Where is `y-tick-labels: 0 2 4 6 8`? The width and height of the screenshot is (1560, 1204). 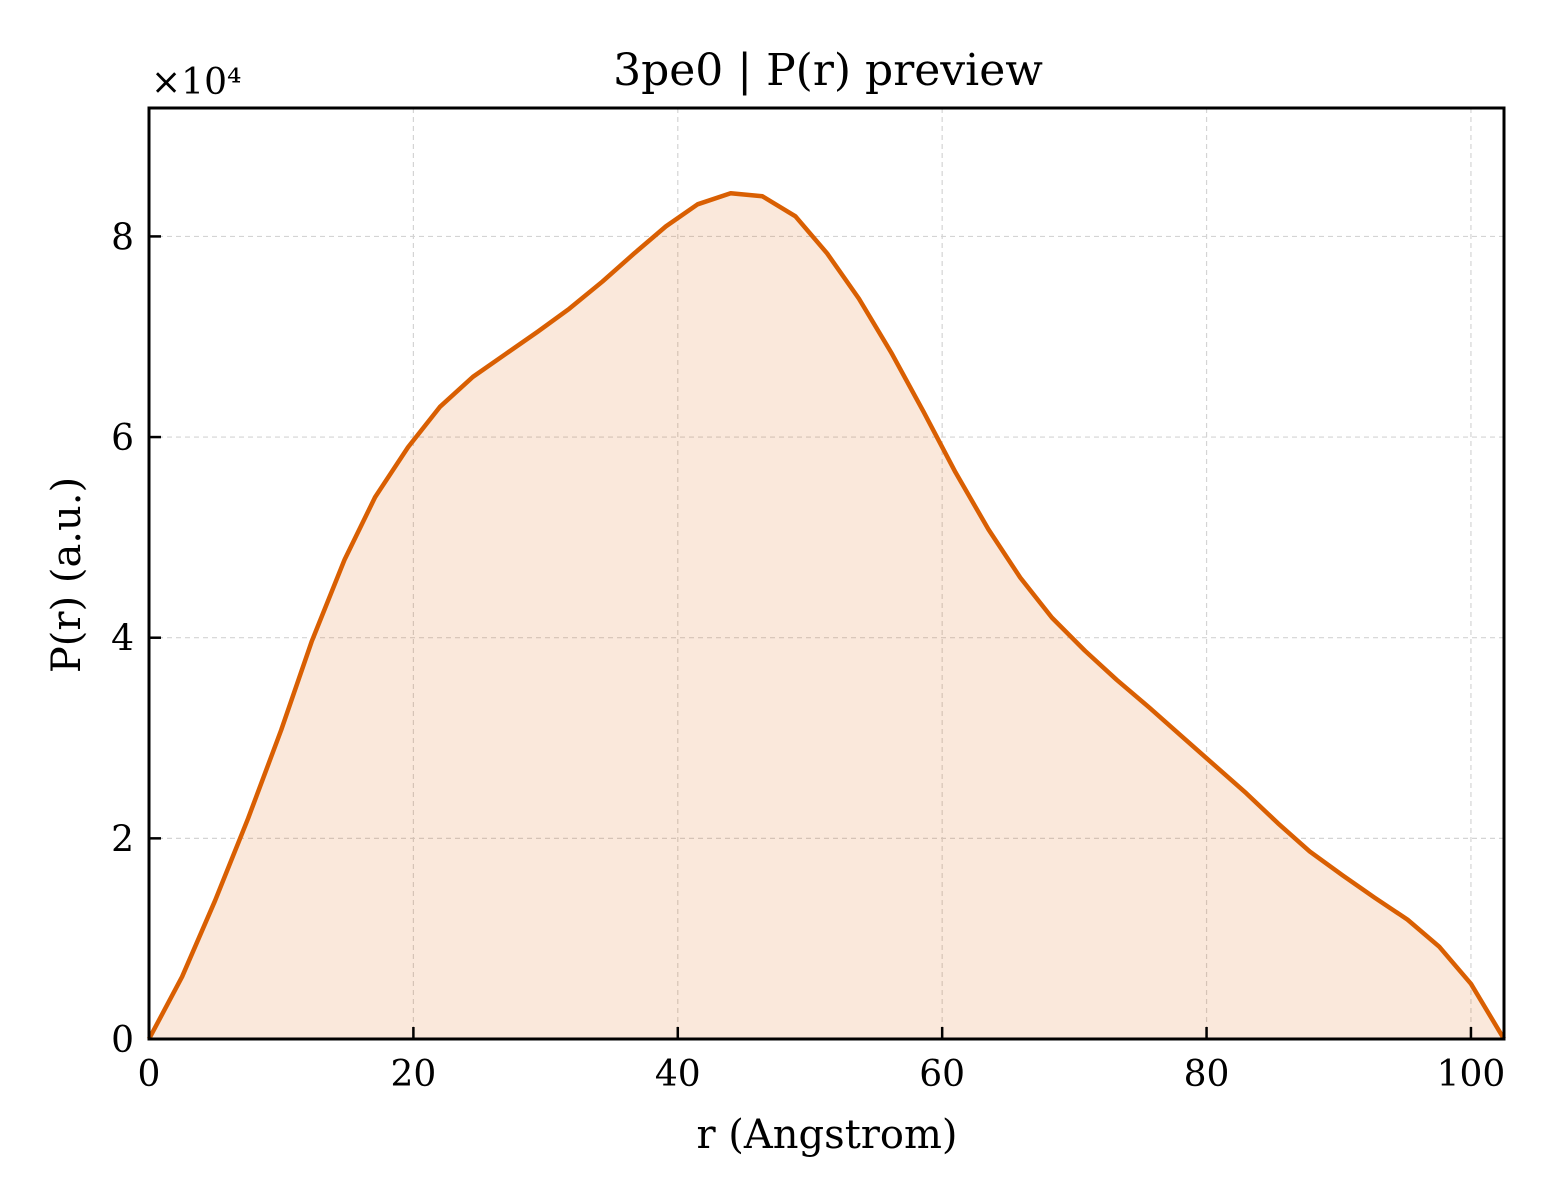
y-tick-labels: 0 2 4 6 8 is located at coordinates (122, 639).